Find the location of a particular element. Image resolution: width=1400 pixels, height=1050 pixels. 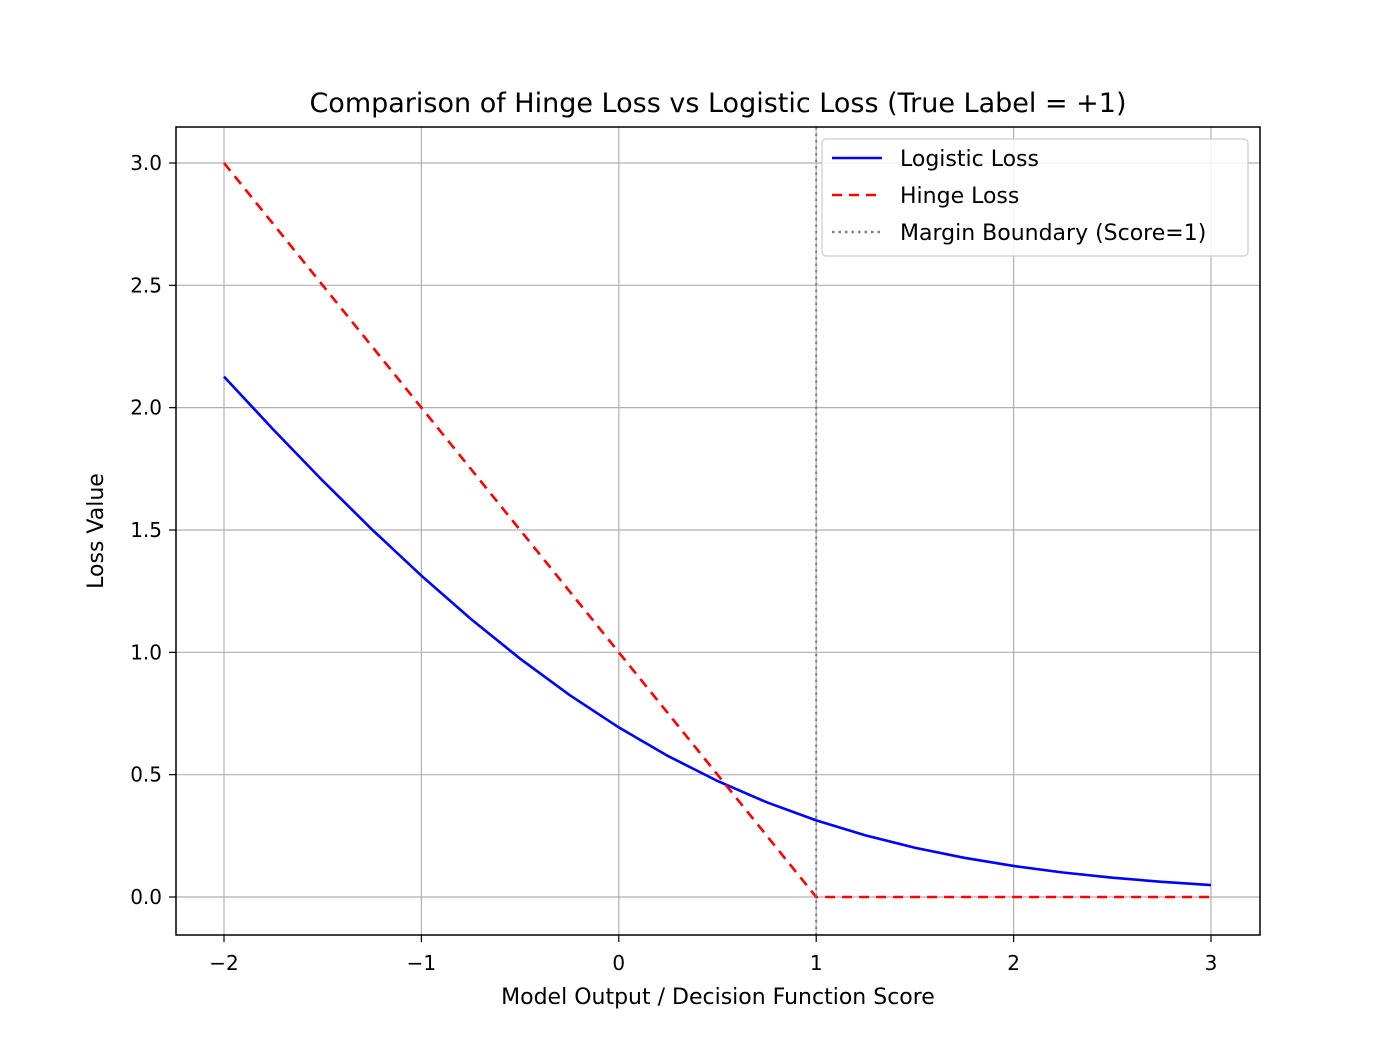

y-axis-label: Loss Value is located at coordinates (96, 531).